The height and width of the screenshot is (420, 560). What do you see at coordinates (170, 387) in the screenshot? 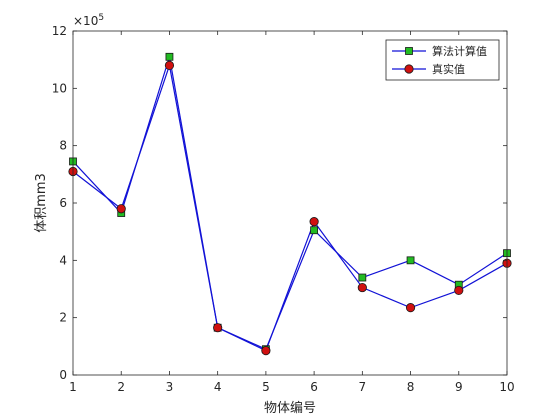
I see `x-tick-label: 3` at bounding box center [170, 387].